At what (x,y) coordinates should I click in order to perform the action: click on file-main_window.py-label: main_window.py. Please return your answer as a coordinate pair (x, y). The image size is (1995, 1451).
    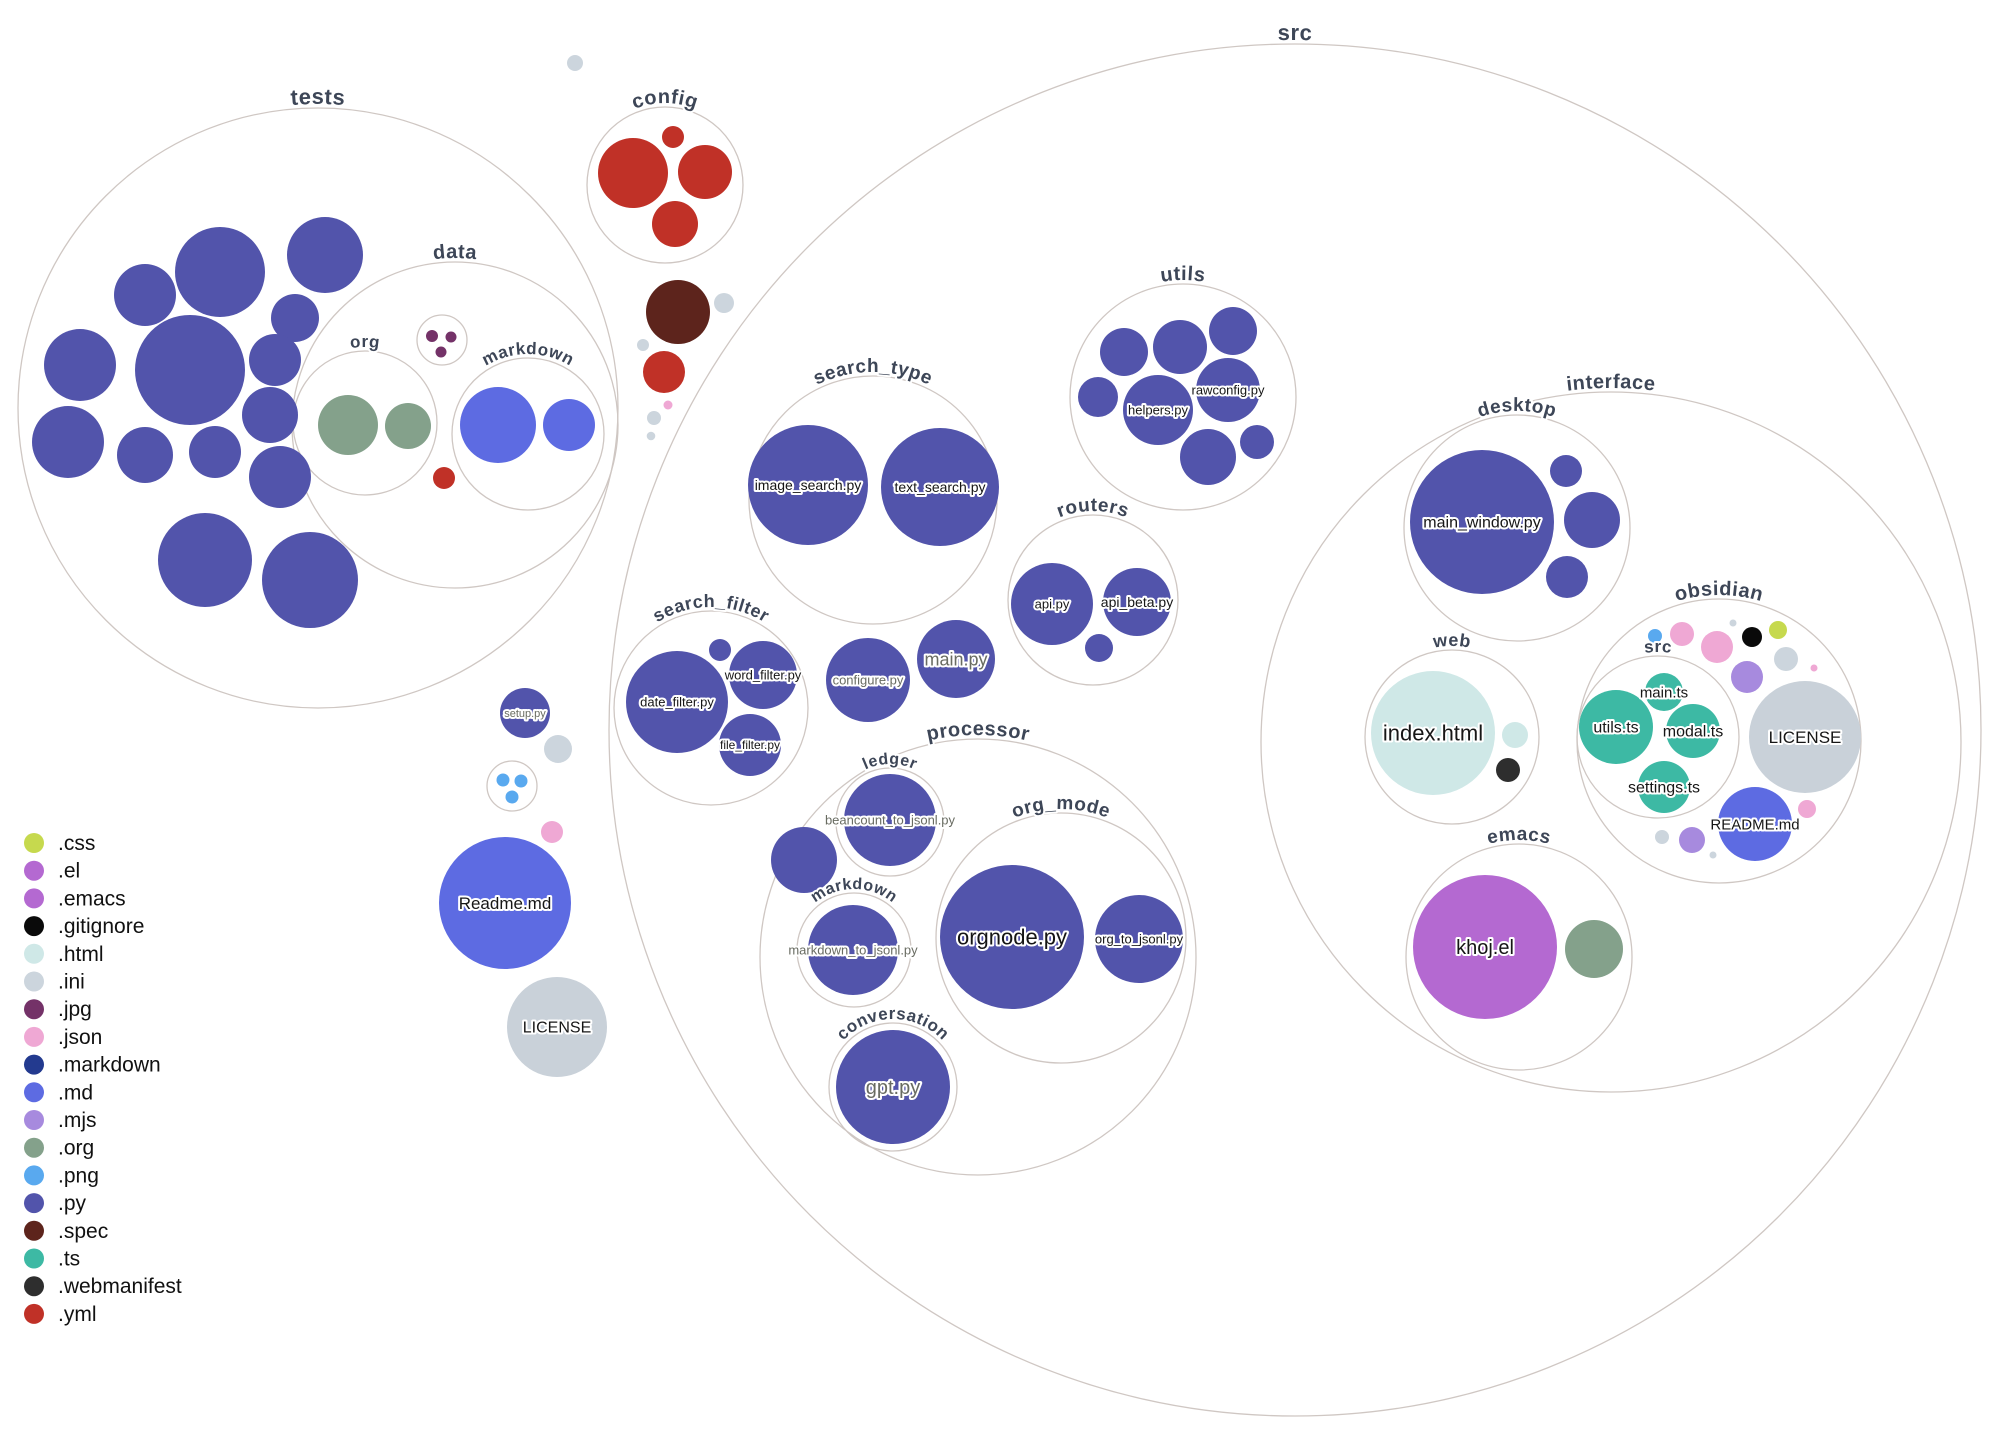
    Looking at the image, I should click on (1481, 523).